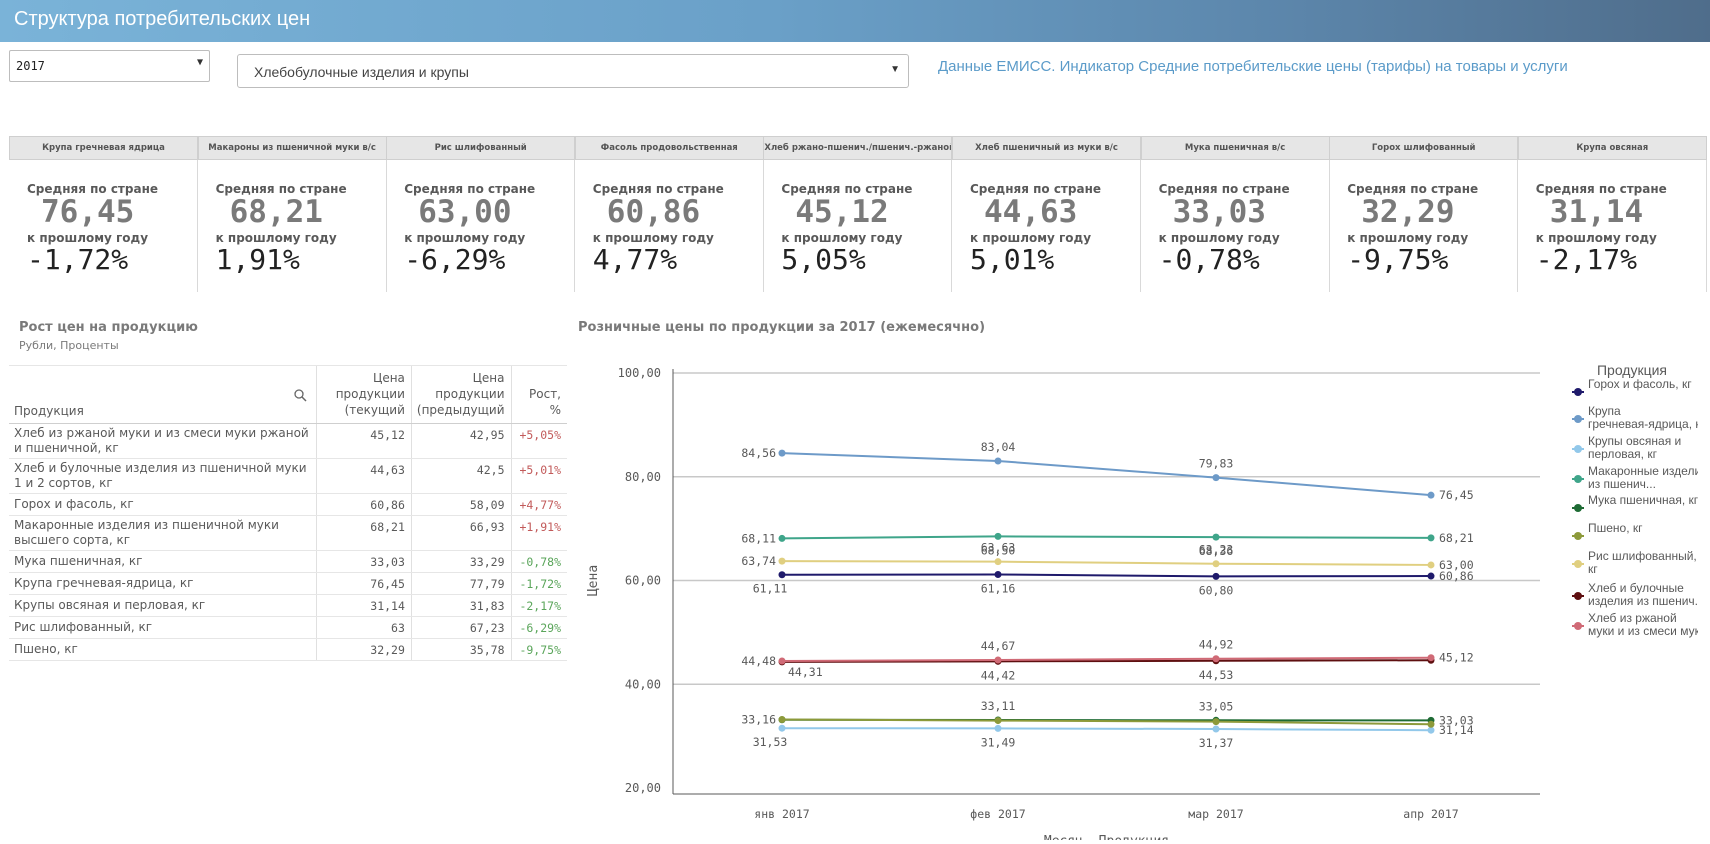 This screenshot has width=1710, height=844. Describe the element at coordinates (1216, 550) in the screenshot. I see `data-label: 63,23` at that location.